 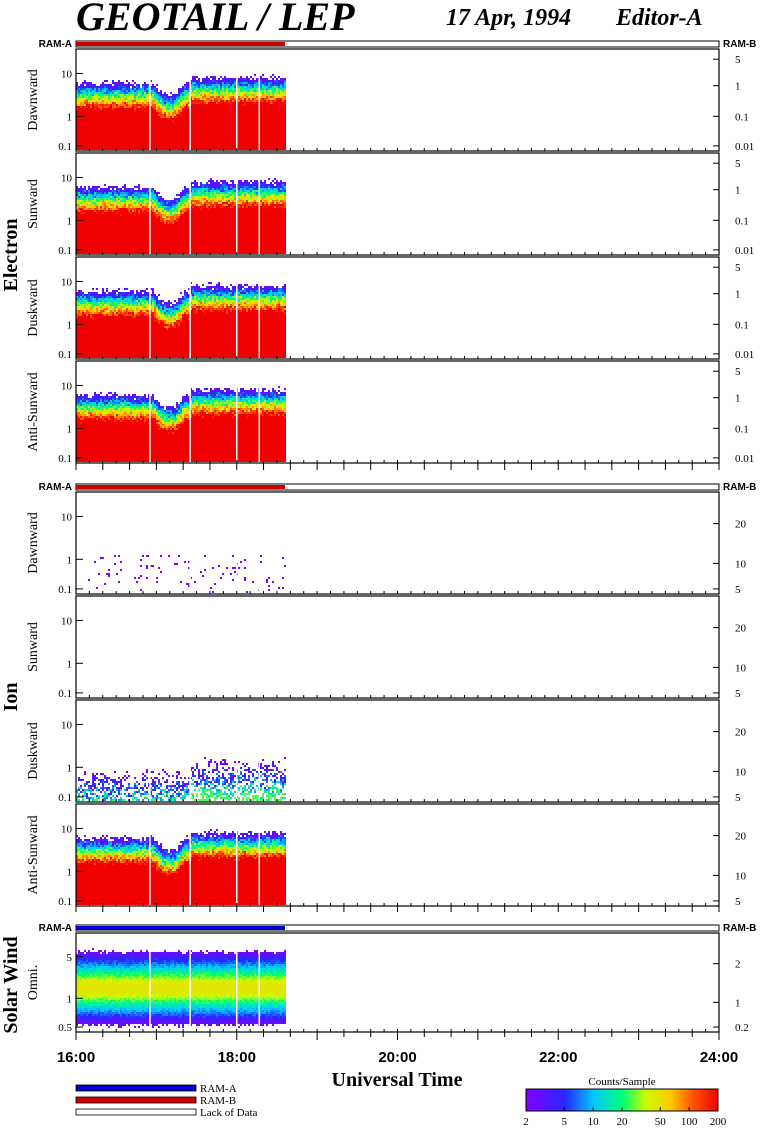 What do you see at coordinates (215, 19) in the screenshot?
I see `figure-title: GEOTAIL / LEP` at bounding box center [215, 19].